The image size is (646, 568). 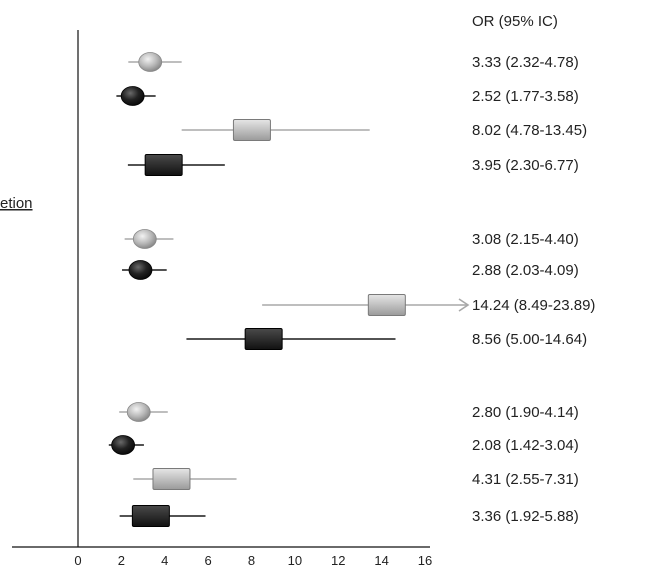 What do you see at coordinates (525, 445) in the screenshot?
I see `or-ci-label: 2.08 (1.42-3.04)` at bounding box center [525, 445].